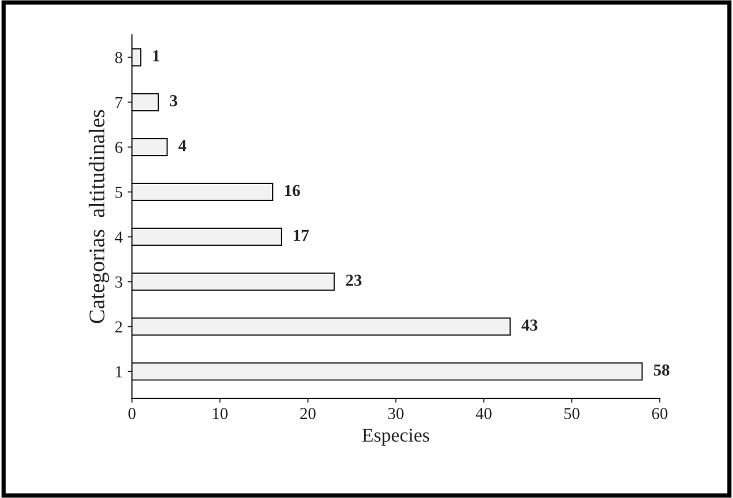 The image size is (733, 498). I want to click on y-tick-label: 3, so click(118, 282).